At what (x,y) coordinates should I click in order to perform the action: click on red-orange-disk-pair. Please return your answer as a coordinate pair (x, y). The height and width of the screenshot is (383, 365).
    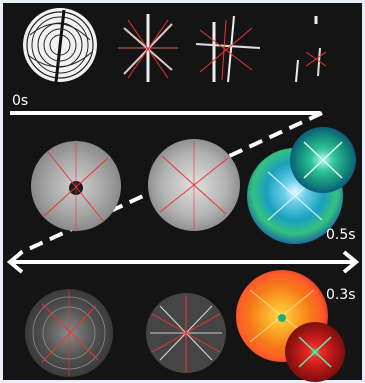
    Looking at the image, I should click on (290, 326).